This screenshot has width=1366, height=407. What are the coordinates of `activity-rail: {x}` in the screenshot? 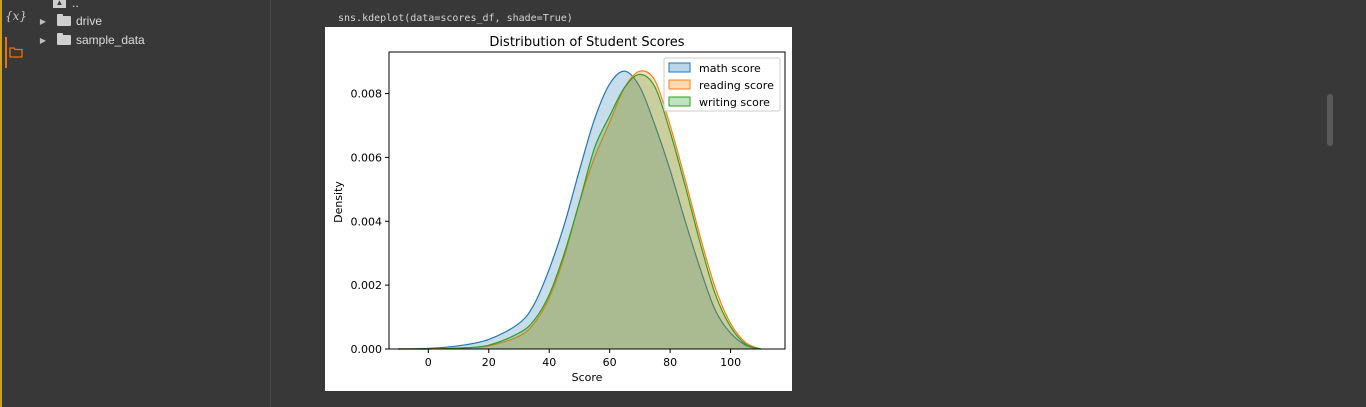 It's located at (16, 203).